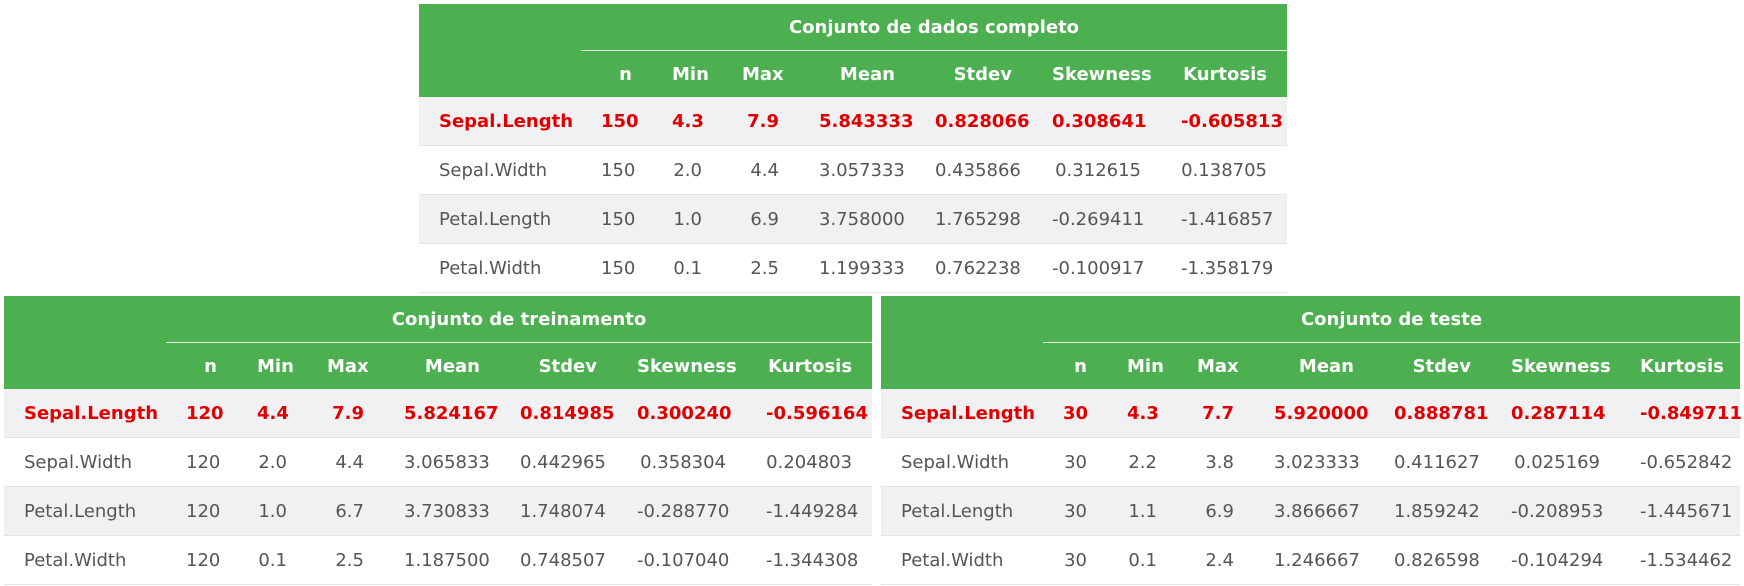  I want to click on cell-mean: 1.246667, so click(1314, 560).